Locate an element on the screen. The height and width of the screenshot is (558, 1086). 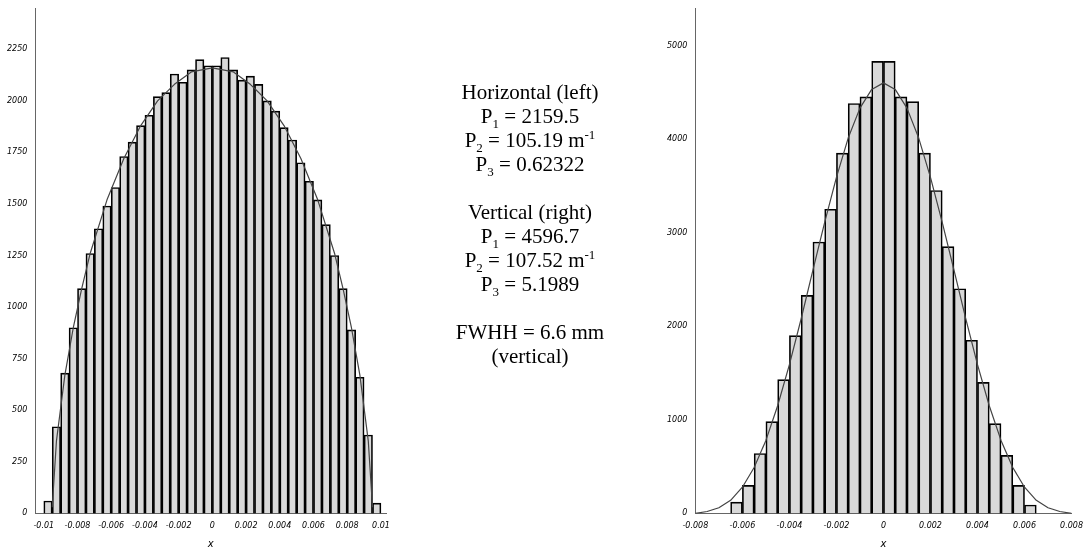
y-tick-label: 3000 is located at coordinates (677, 232).